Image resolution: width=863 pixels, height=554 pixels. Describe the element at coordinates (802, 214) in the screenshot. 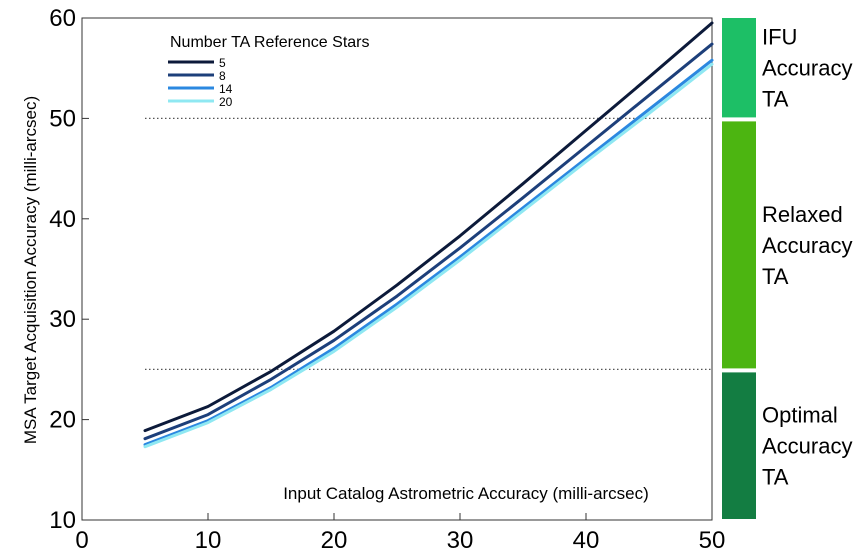

I see `band-label-1-0: Relaxed` at that location.